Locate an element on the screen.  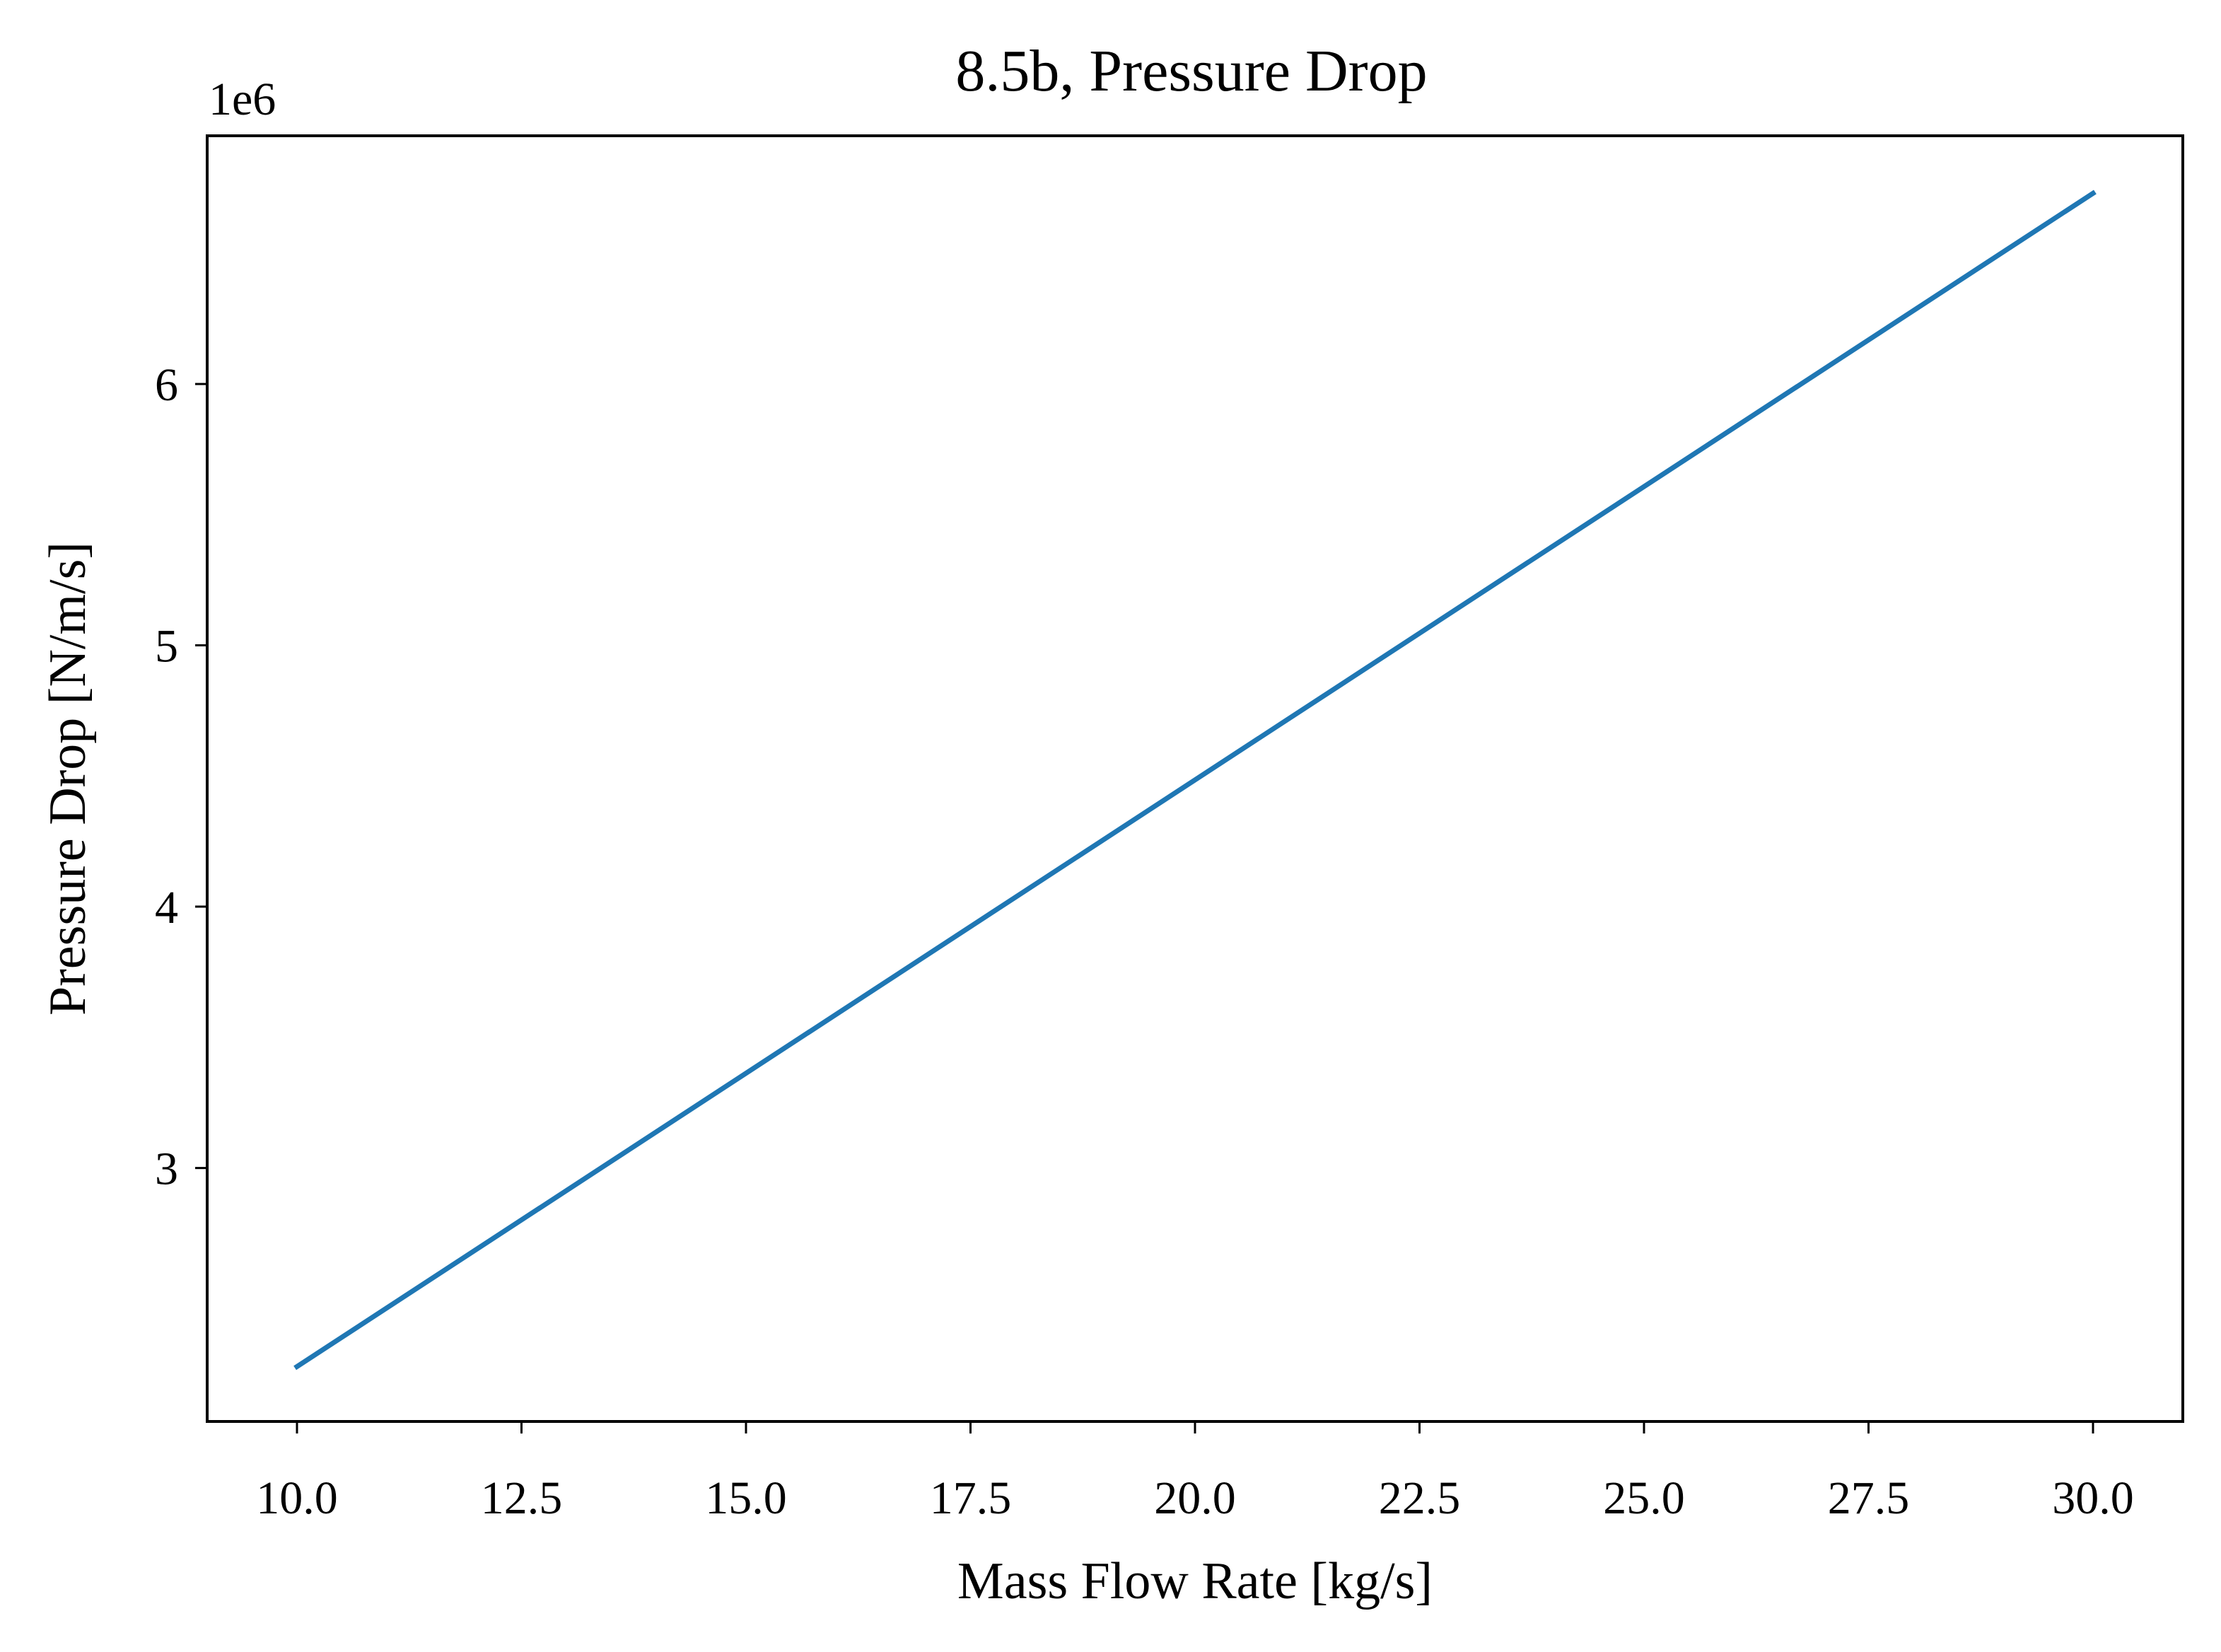
x-tick-label: 17.5 is located at coordinates (971, 1498).